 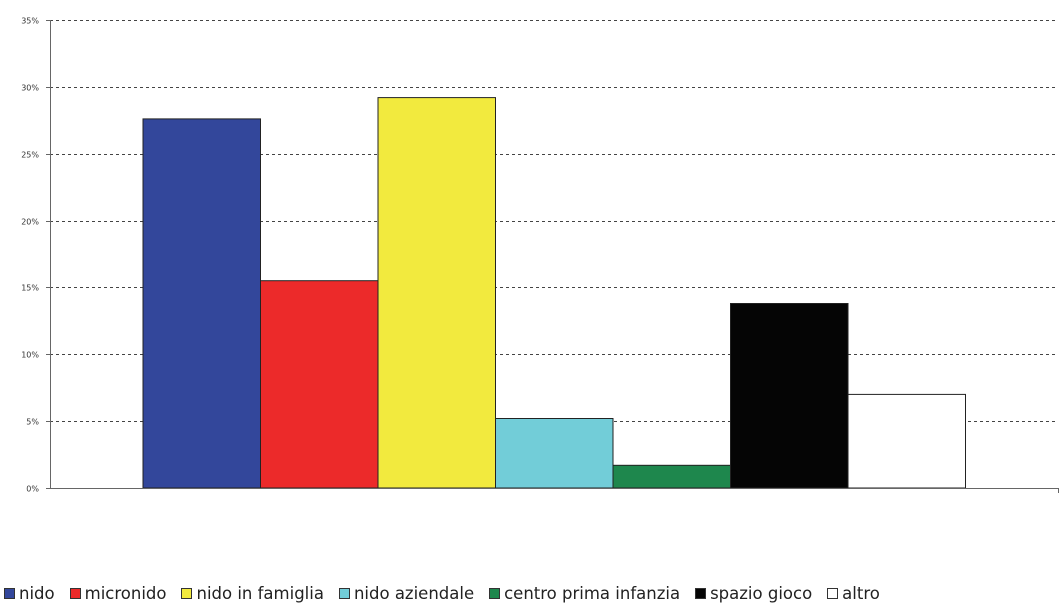 What do you see at coordinates (201, 303) in the screenshot?
I see `bar-nido` at bounding box center [201, 303].